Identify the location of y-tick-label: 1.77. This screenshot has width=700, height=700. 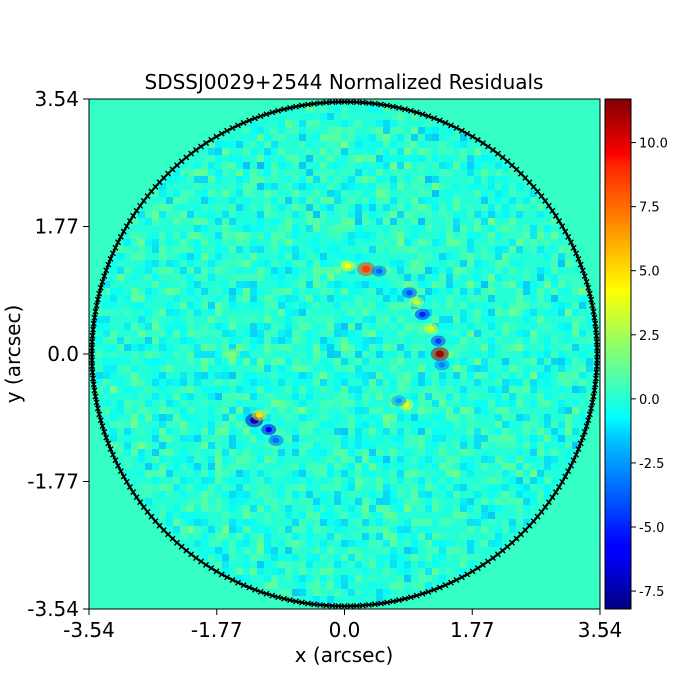
(56, 227).